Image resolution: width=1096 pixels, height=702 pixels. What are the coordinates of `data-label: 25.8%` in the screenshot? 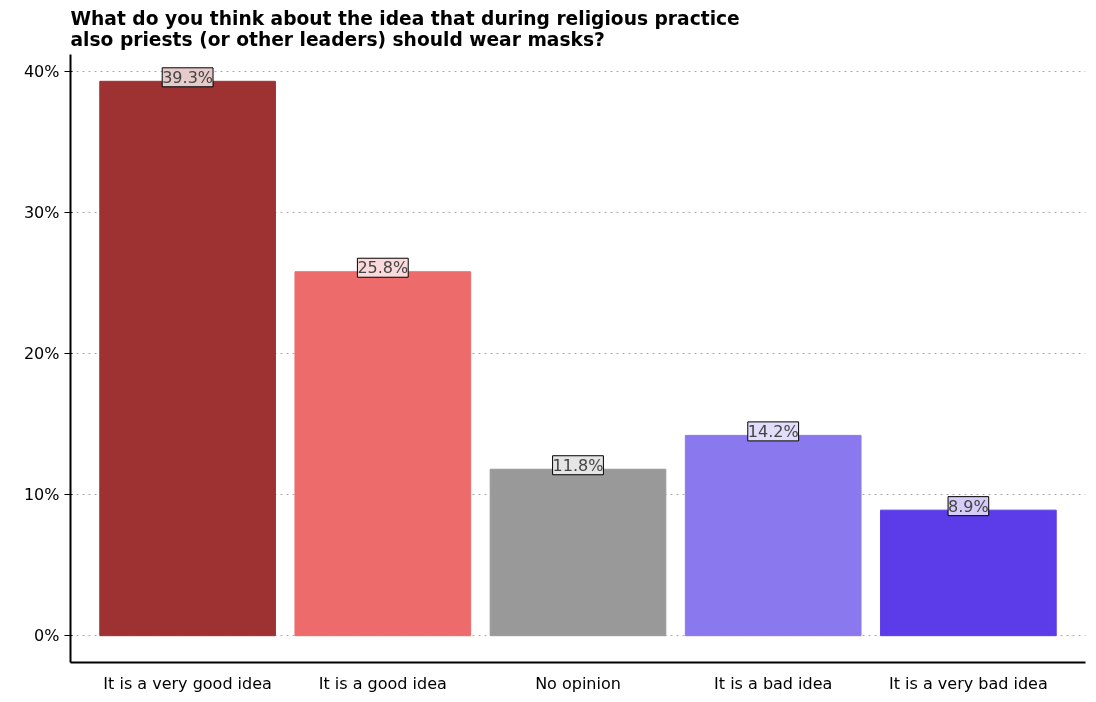 It's located at (383, 268).